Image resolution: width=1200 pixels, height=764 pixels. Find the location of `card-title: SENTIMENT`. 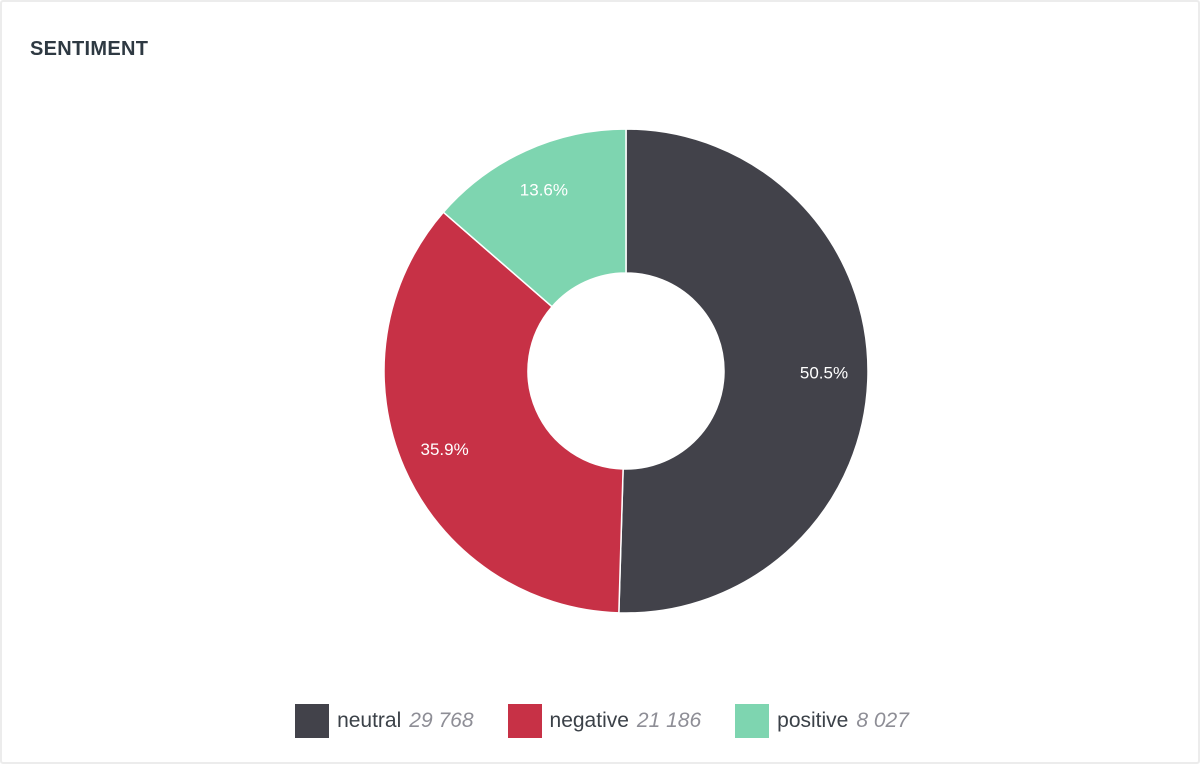

card-title: SENTIMENT is located at coordinates (89, 49).